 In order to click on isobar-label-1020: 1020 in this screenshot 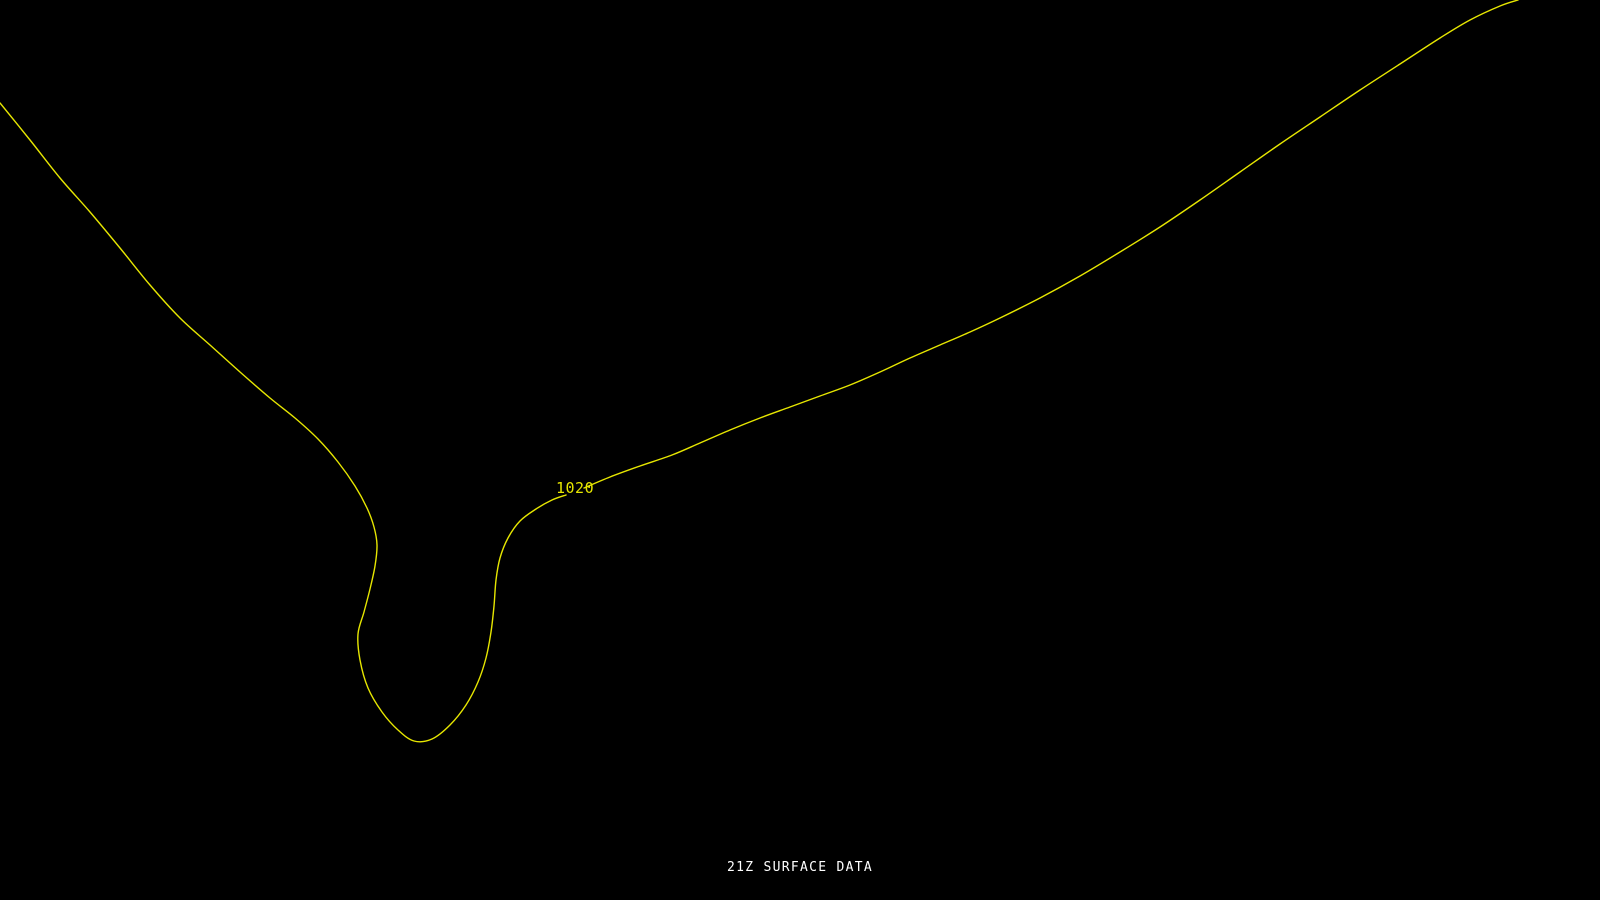, I will do `click(575, 488)`.